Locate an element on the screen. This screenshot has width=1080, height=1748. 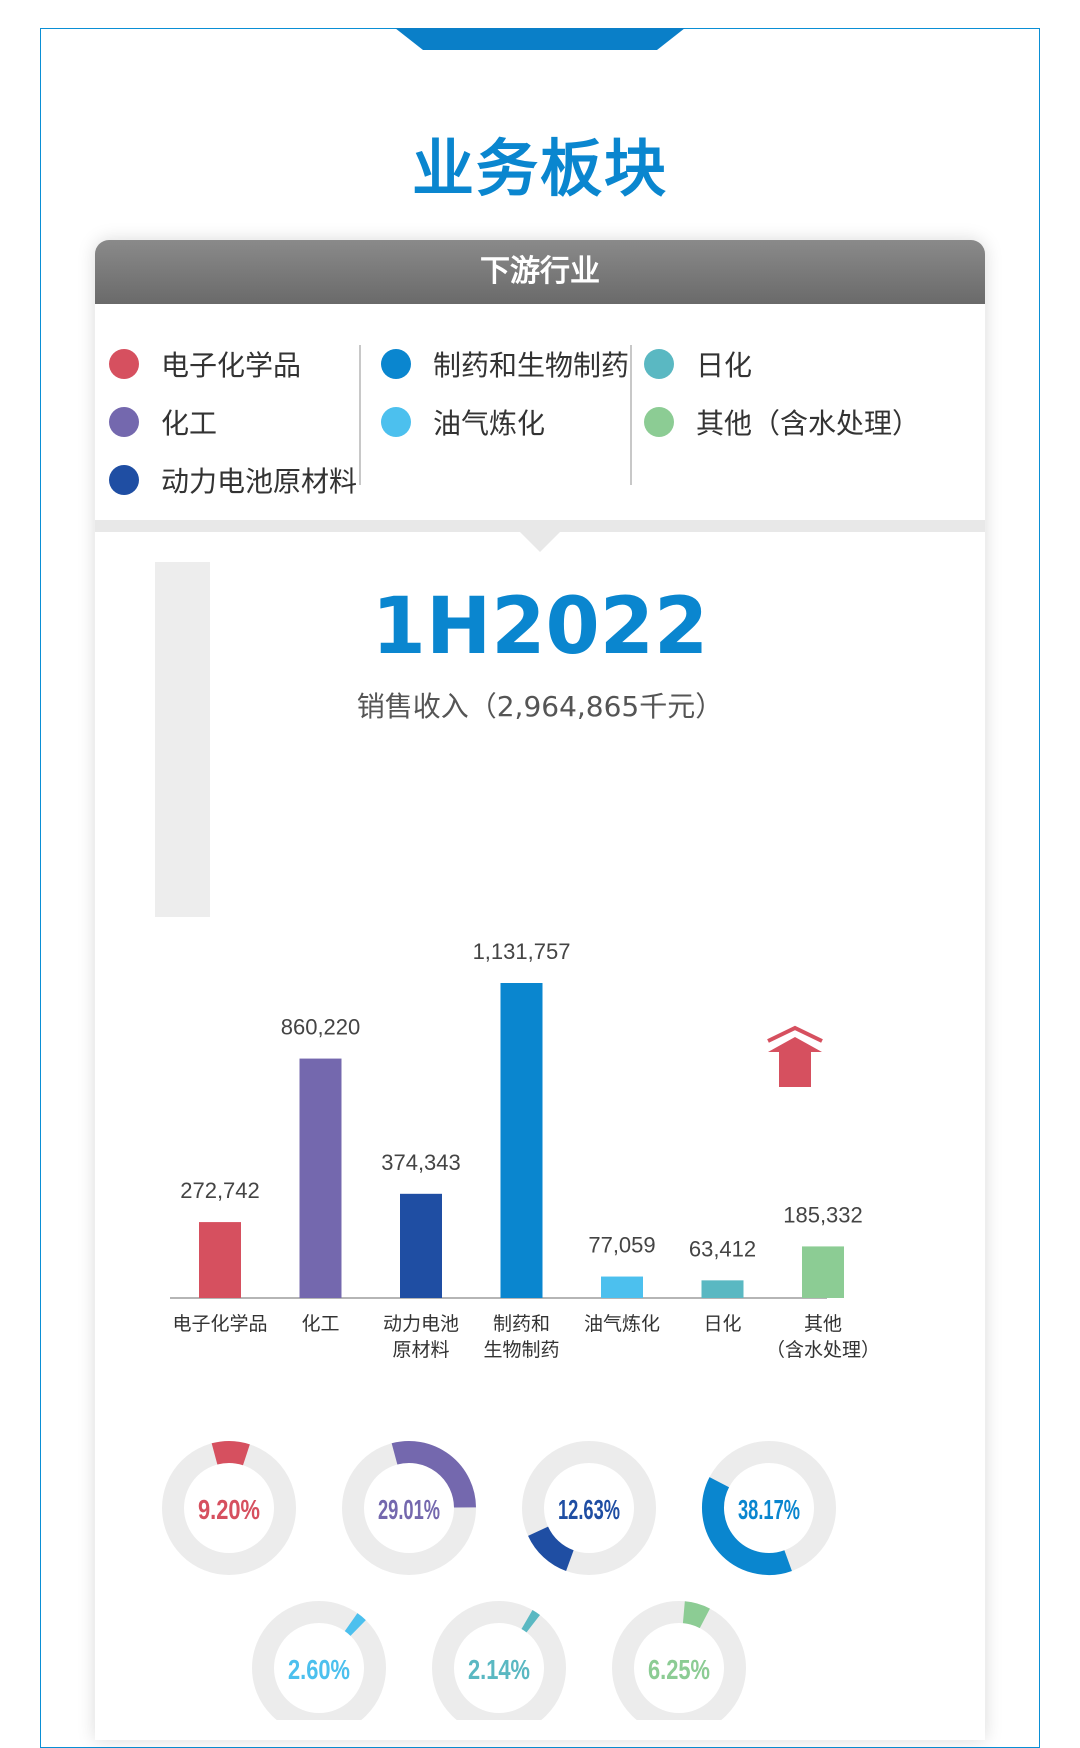
donut-percent-label: 2.14% is located at coordinates (499, 1669).